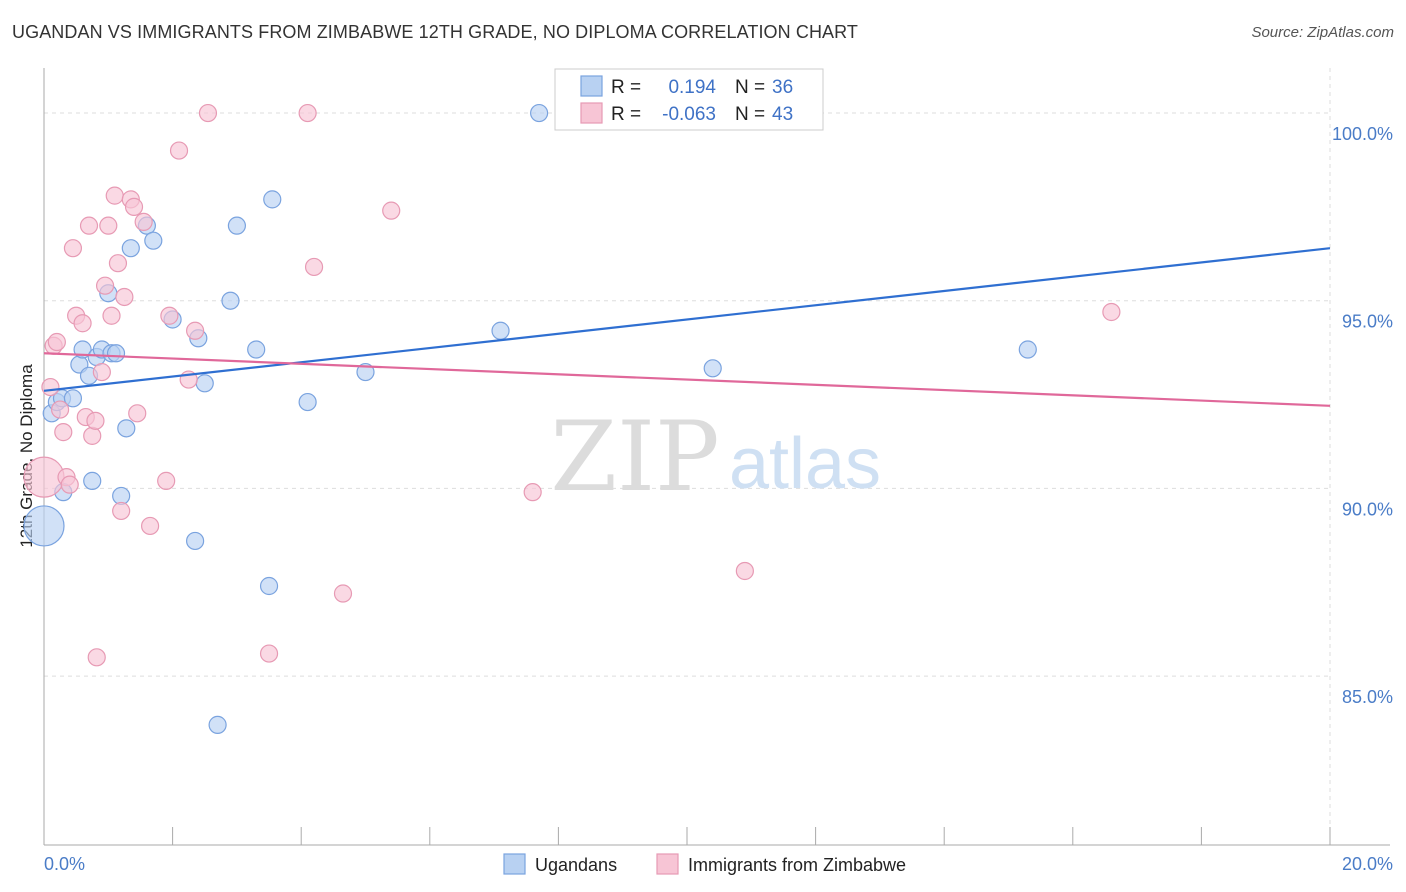 This screenshot has width=1406, height=892. What do you see at coordinates (1367, 322) in the screenshot?
I see `y-tick-label-2: 95.0%` at bounding box center [1367, 322].